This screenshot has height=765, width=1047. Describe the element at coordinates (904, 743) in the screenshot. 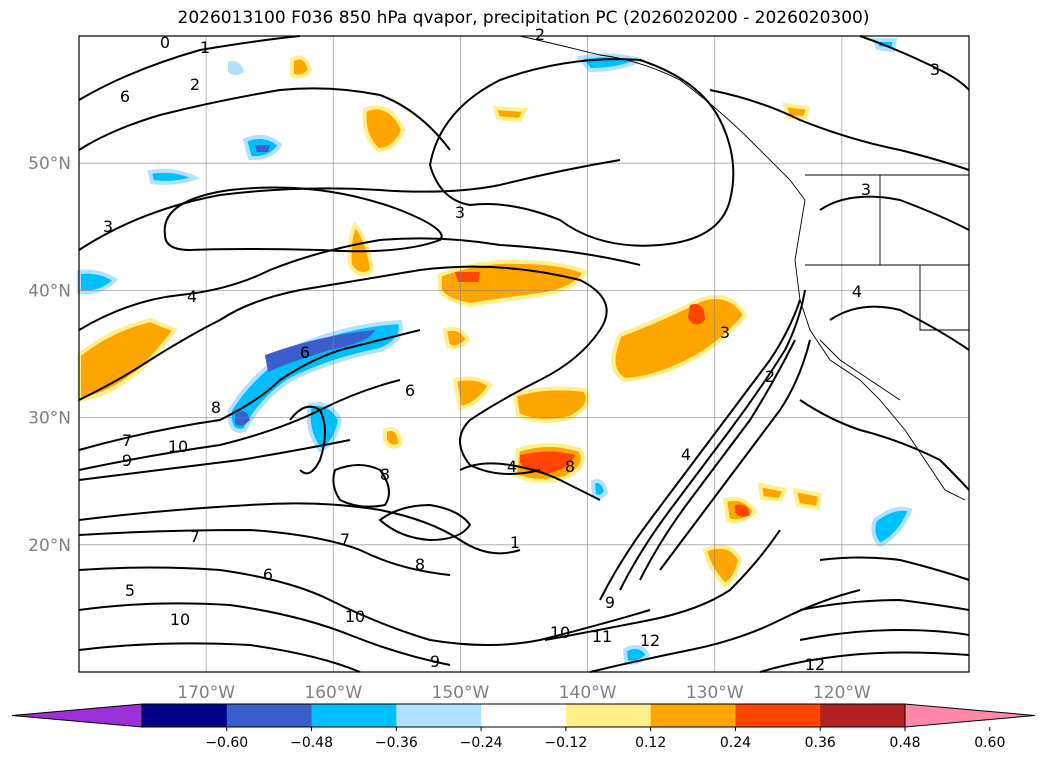

I see `colorbar-tick-label: 0.48` at that location.